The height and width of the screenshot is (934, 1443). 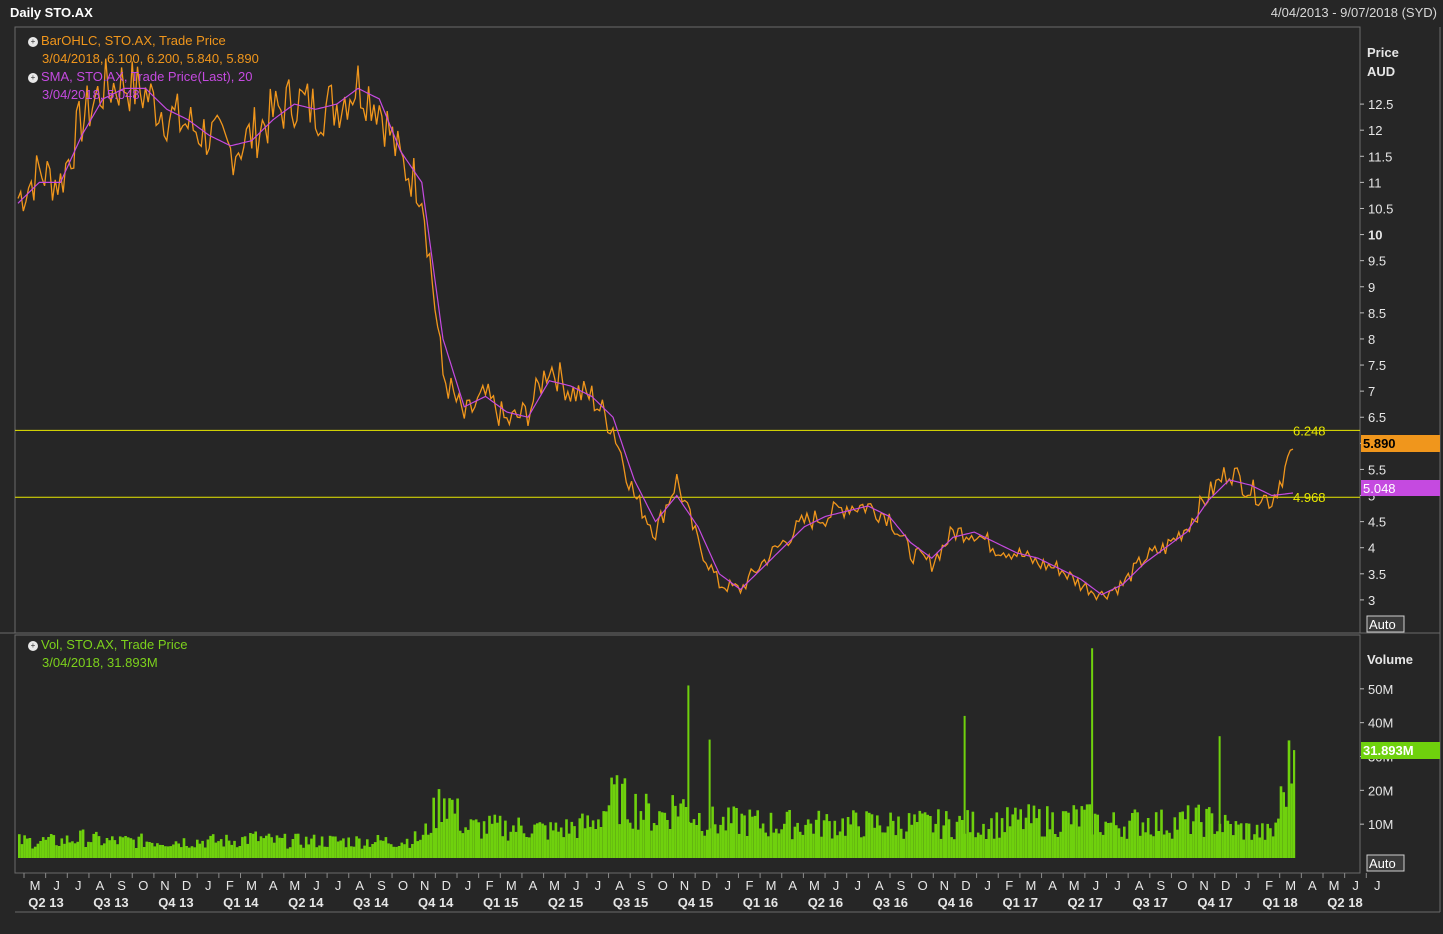 I want to click on month-label: D, so click(x=446, y=885).